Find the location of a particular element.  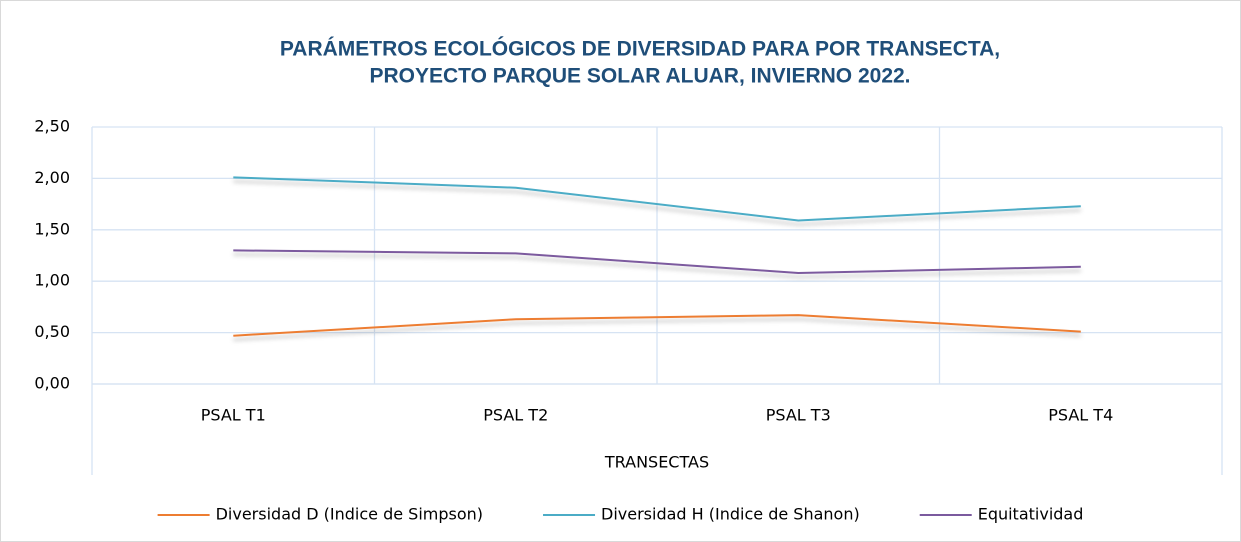

y-tick-label: 2,50 is located at coordinates (52, 126).